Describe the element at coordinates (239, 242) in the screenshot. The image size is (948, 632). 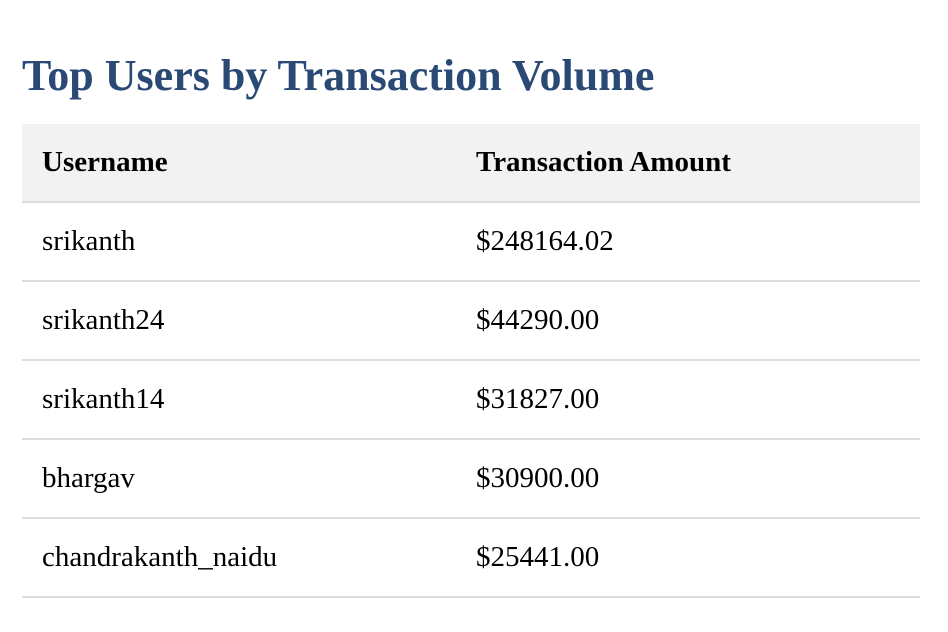
I see `username-cell: srikanth` at that location.